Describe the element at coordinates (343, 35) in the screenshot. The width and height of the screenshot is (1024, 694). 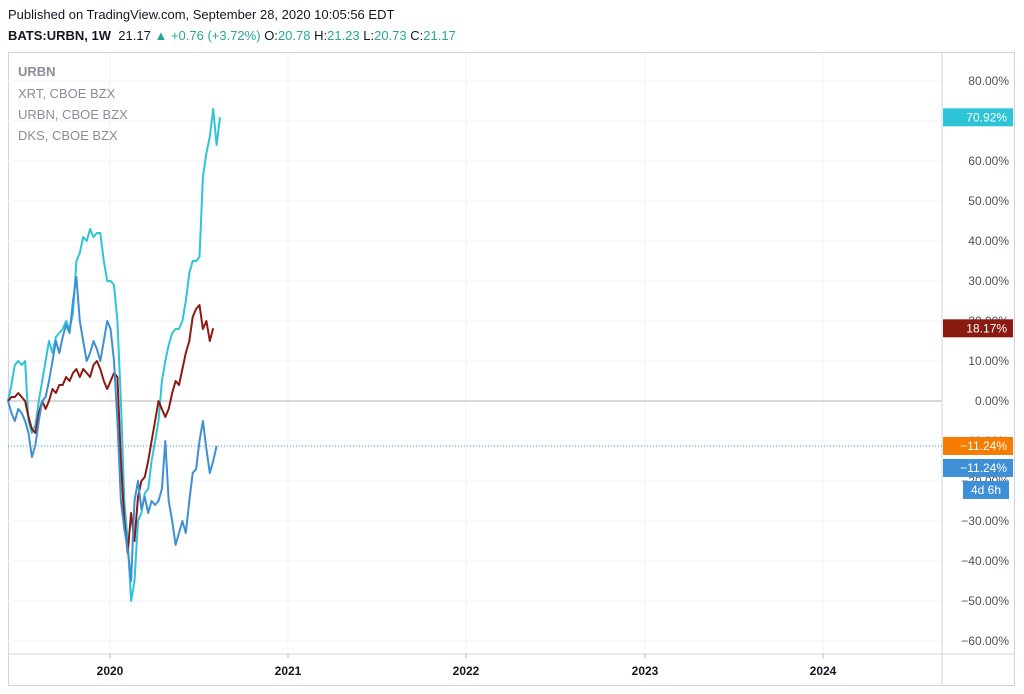
I see `high-value: 21.23` at that location.